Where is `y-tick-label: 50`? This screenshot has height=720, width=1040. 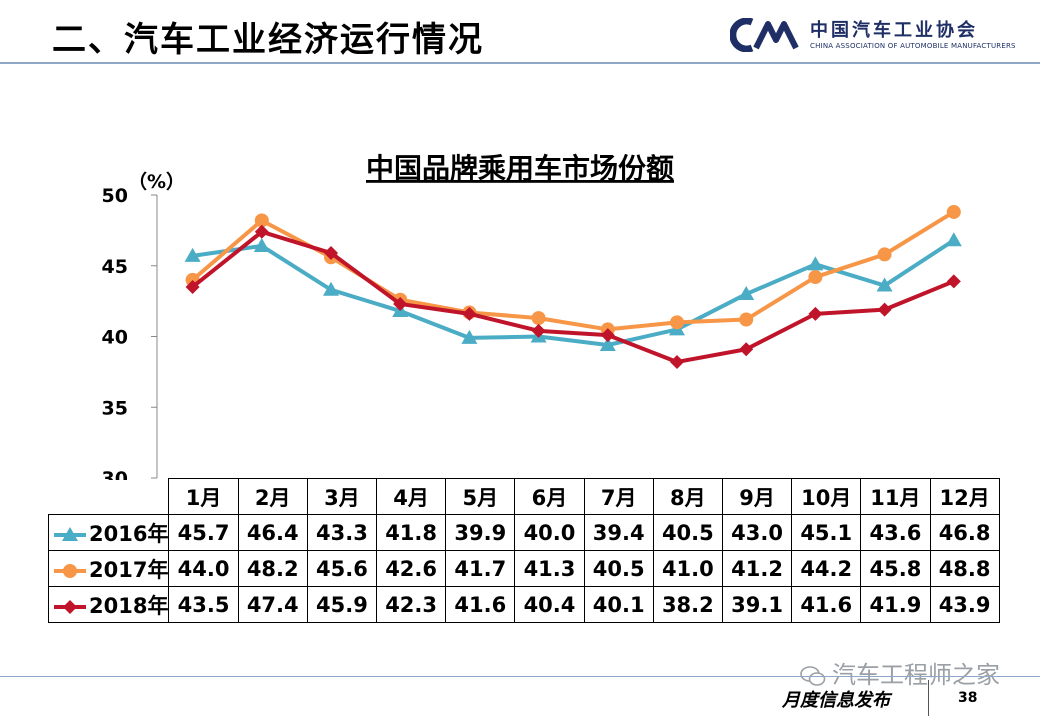 y-tick-label: 50 is located at coordinates (115, 196).